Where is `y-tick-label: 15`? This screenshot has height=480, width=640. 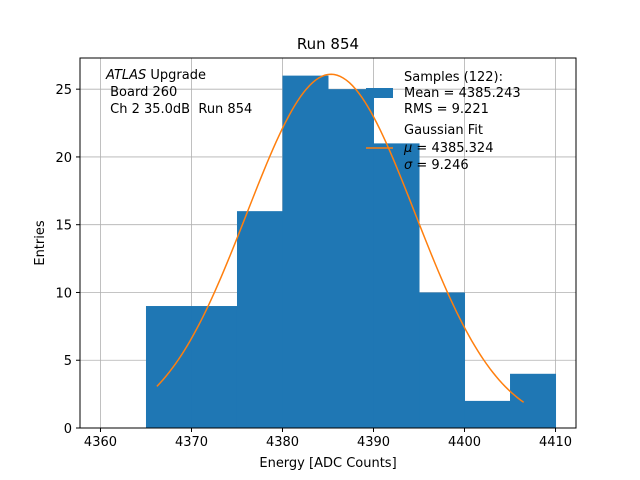
y-tick-label: 15 is located at coordinates (63, 226).